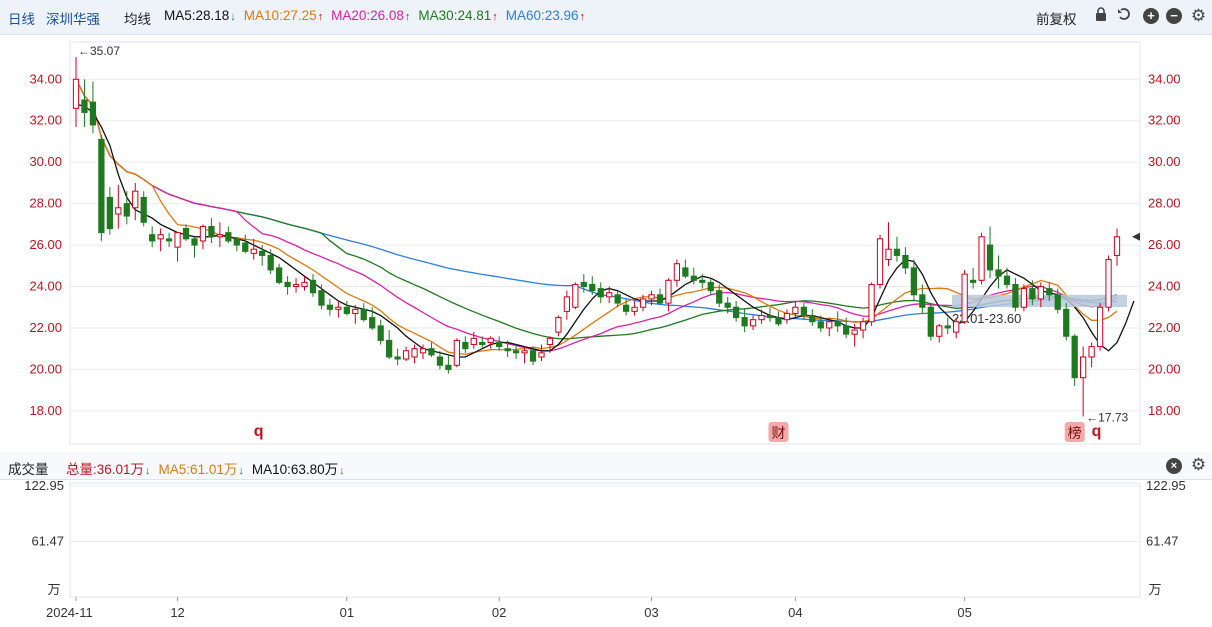  I want to click on ranking-badge: 榜, so click(1075, 433).